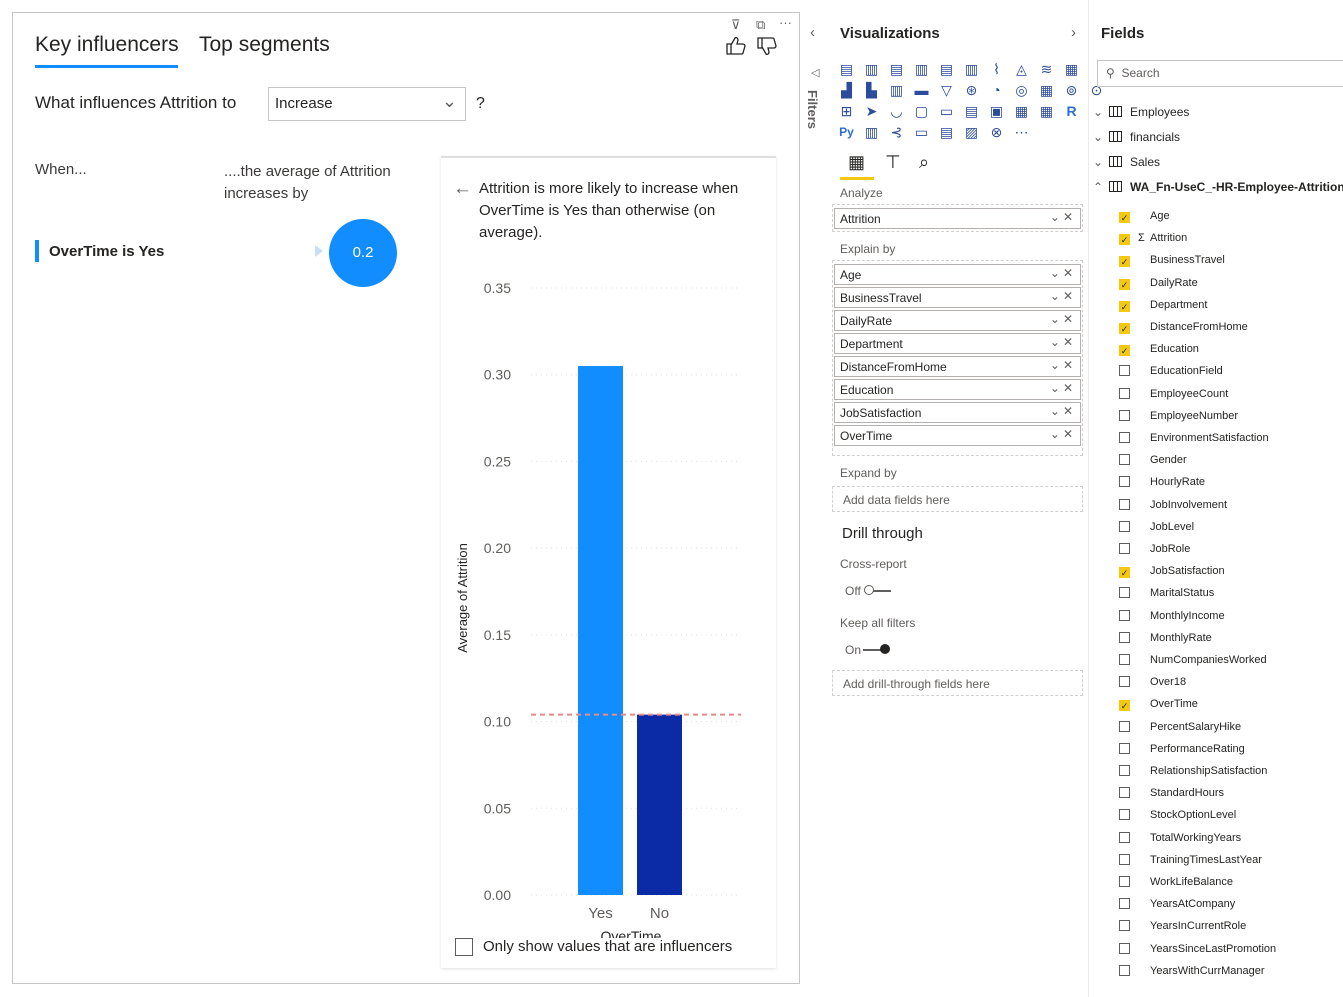  Describe the element at coordinates (921, 111) in the screenshot. I see `multi-row-card-icon: ▢` at that location.